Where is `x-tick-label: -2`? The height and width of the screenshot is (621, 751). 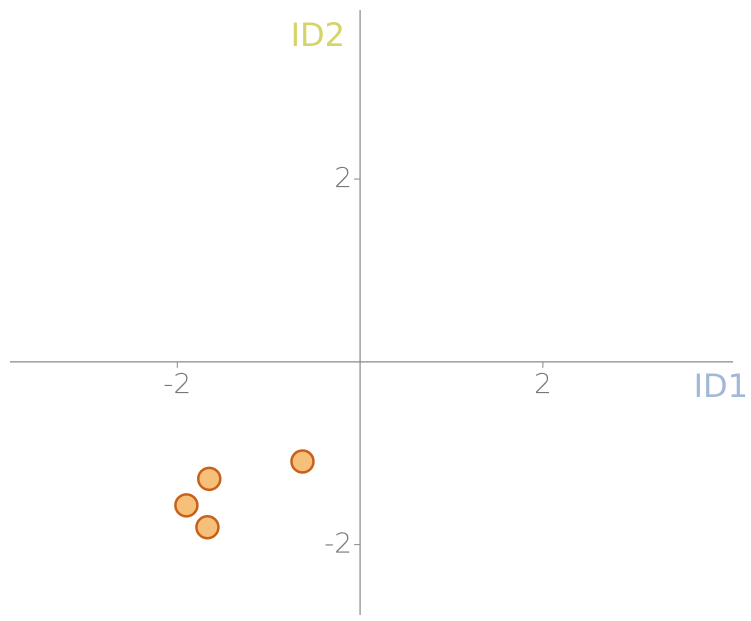
x-tick-label: -2 is located at coordinates (177, 383).